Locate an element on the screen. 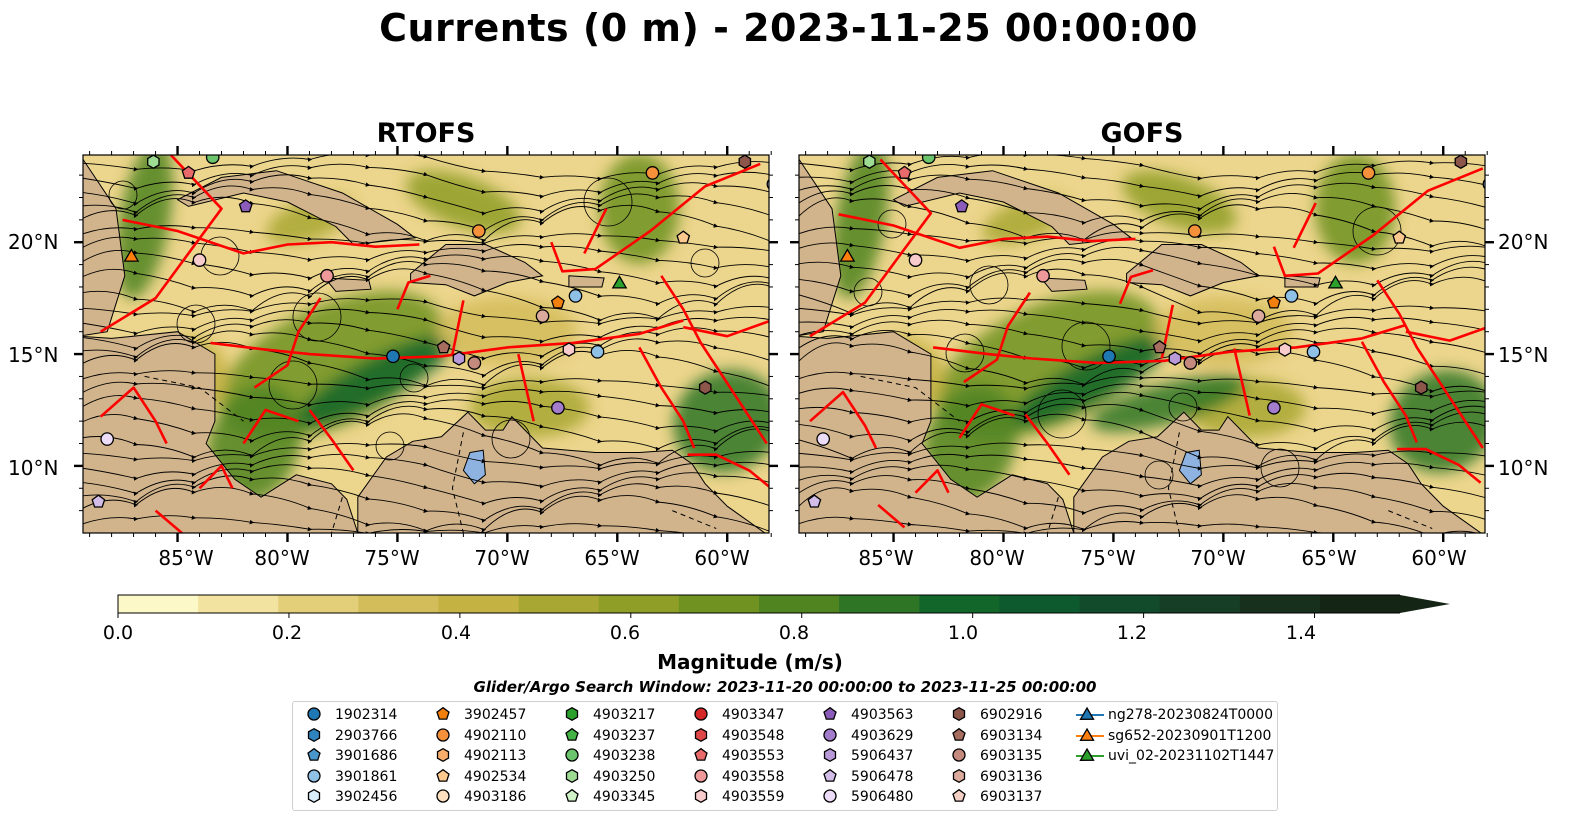 This screenshot has width=1577, height=827. legend-label: 4903347 is located at coordinates (753, 715).